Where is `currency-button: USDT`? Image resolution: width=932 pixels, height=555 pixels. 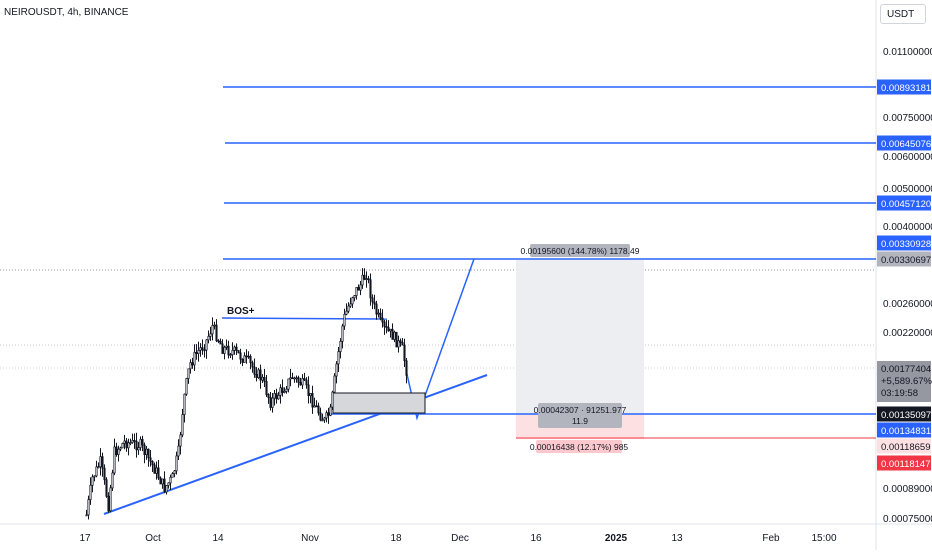 currency-button: USDT is located at coordinates (903, 14).